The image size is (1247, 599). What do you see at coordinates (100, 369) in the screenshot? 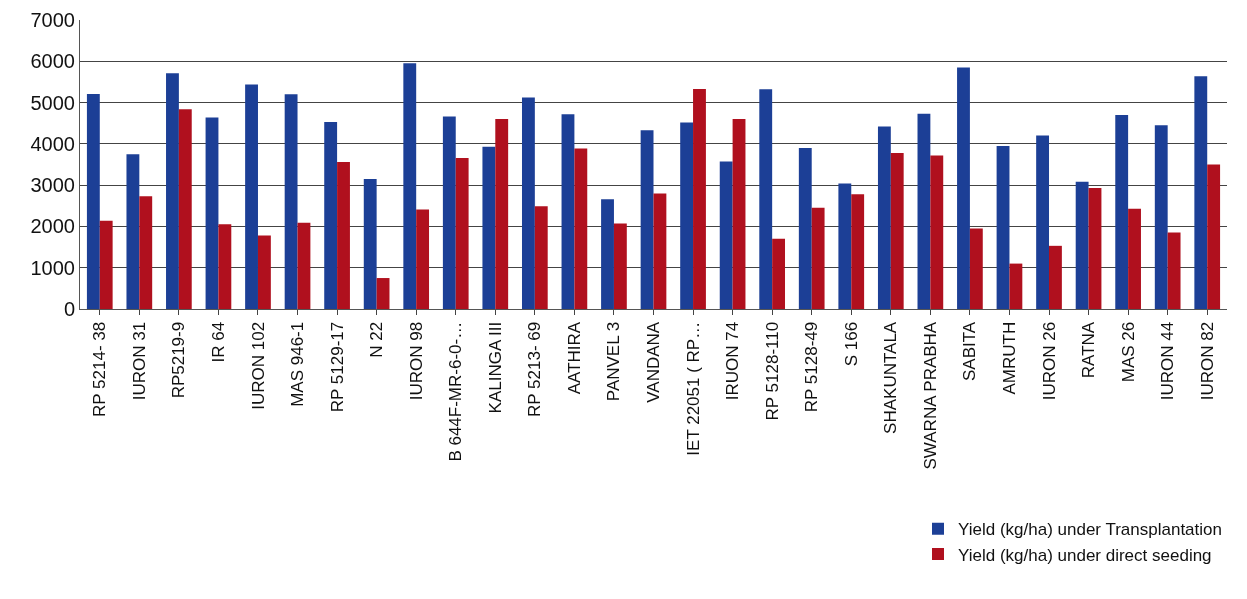
I see `x-tick-label: RP 5214- 38` at bounding box center [100, 369].